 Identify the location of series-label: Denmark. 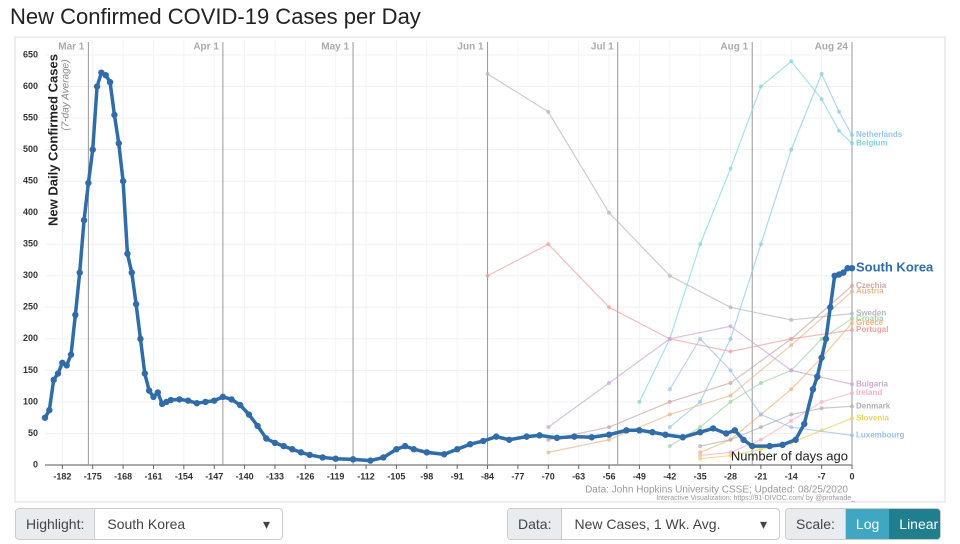
(873, 405).